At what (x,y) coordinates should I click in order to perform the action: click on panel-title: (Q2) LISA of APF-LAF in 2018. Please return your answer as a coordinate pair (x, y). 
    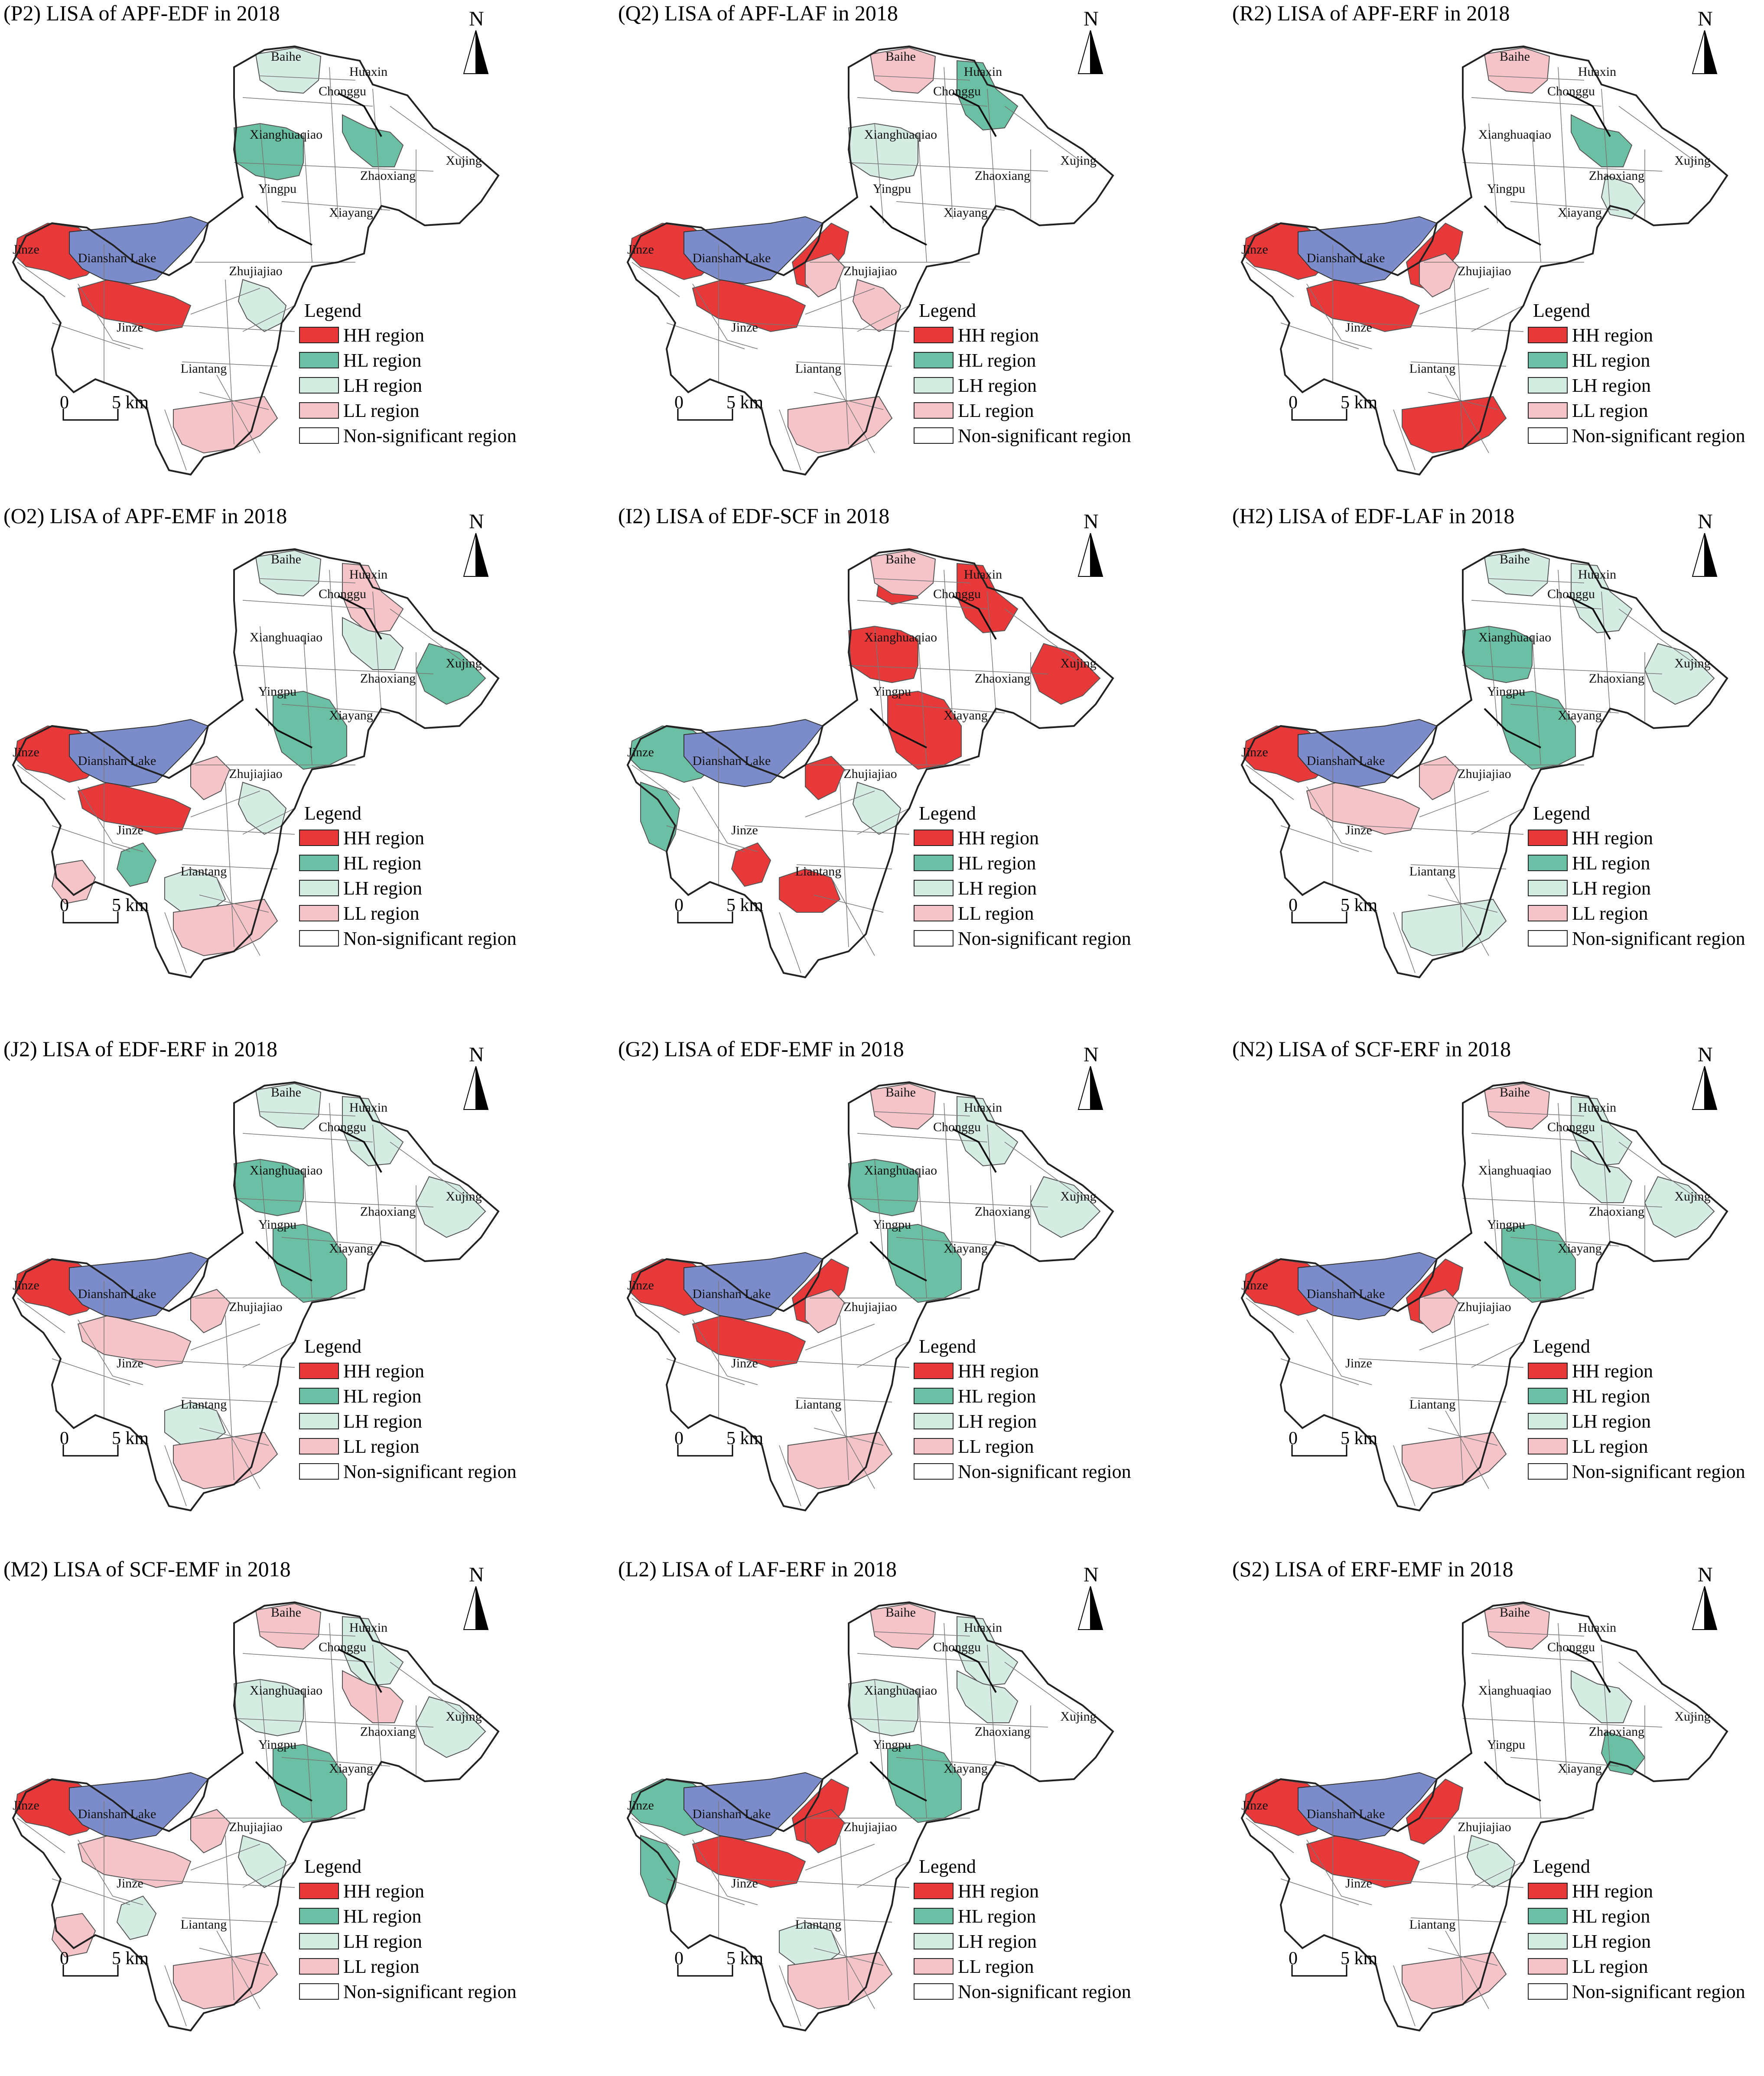
    Looking at the image, I should click on (758, 13).